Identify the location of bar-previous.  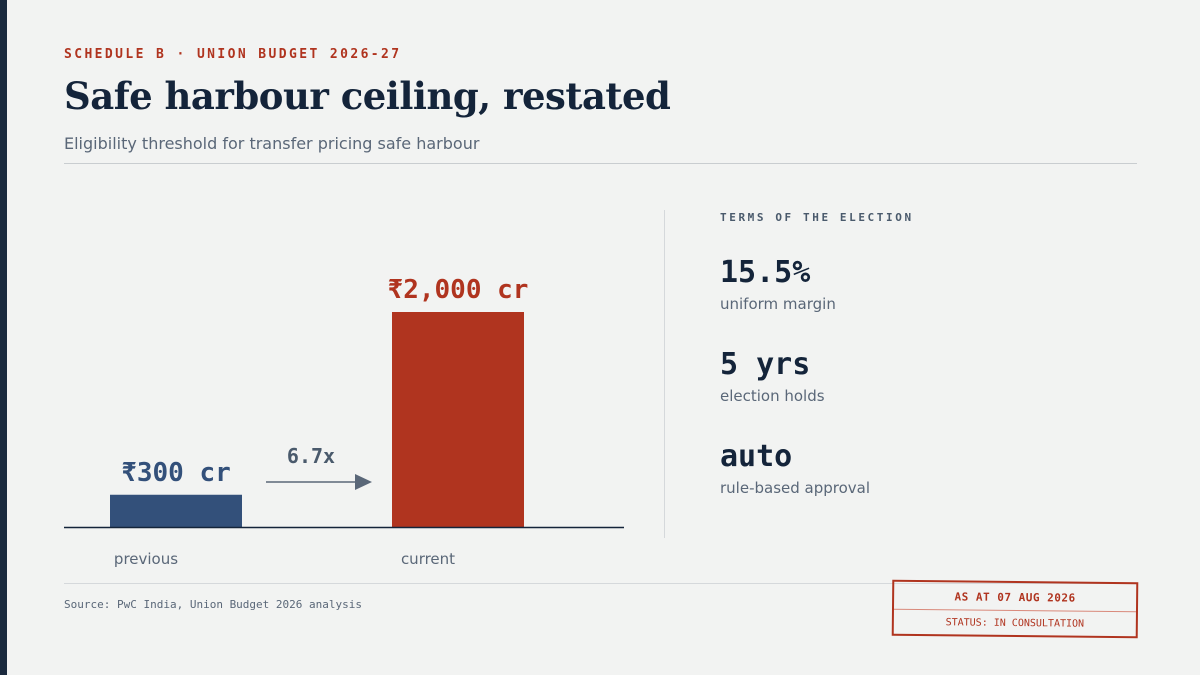
(176, 510).